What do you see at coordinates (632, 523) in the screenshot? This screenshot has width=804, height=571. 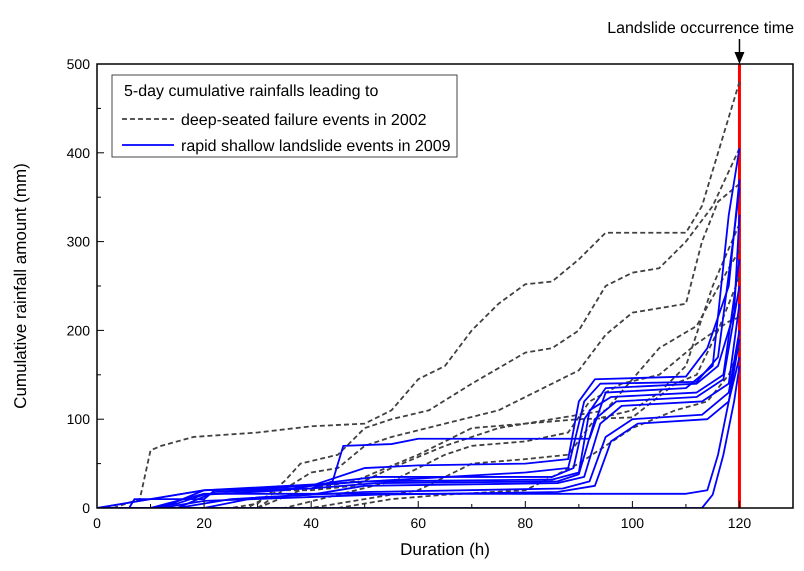 I see `x-tick-label: 100` at bounding box center [632, 523].